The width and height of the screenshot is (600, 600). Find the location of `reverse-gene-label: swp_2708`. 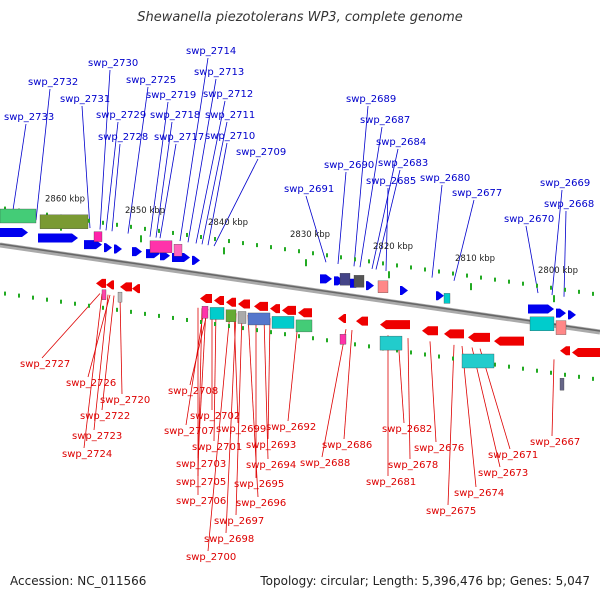

reverse-gene-label: swp_2708 is located at coordinates (193, 391).